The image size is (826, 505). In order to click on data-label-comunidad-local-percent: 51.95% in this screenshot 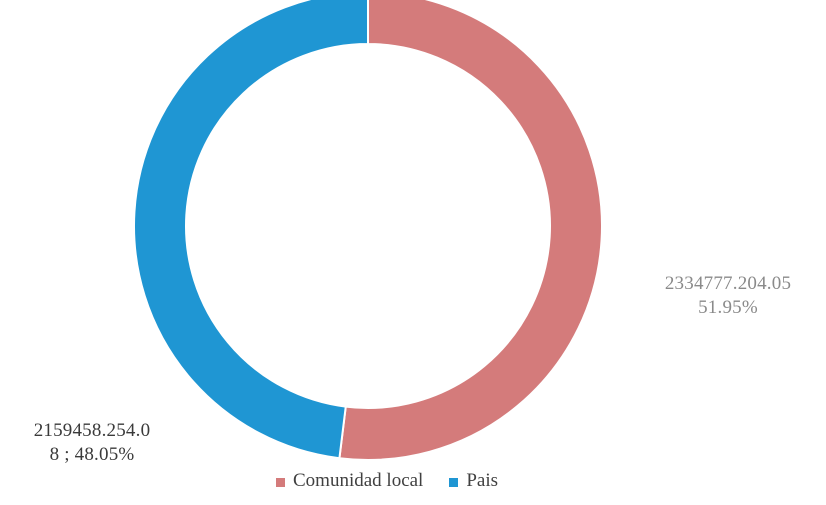, I will do `click(728, 307)`.